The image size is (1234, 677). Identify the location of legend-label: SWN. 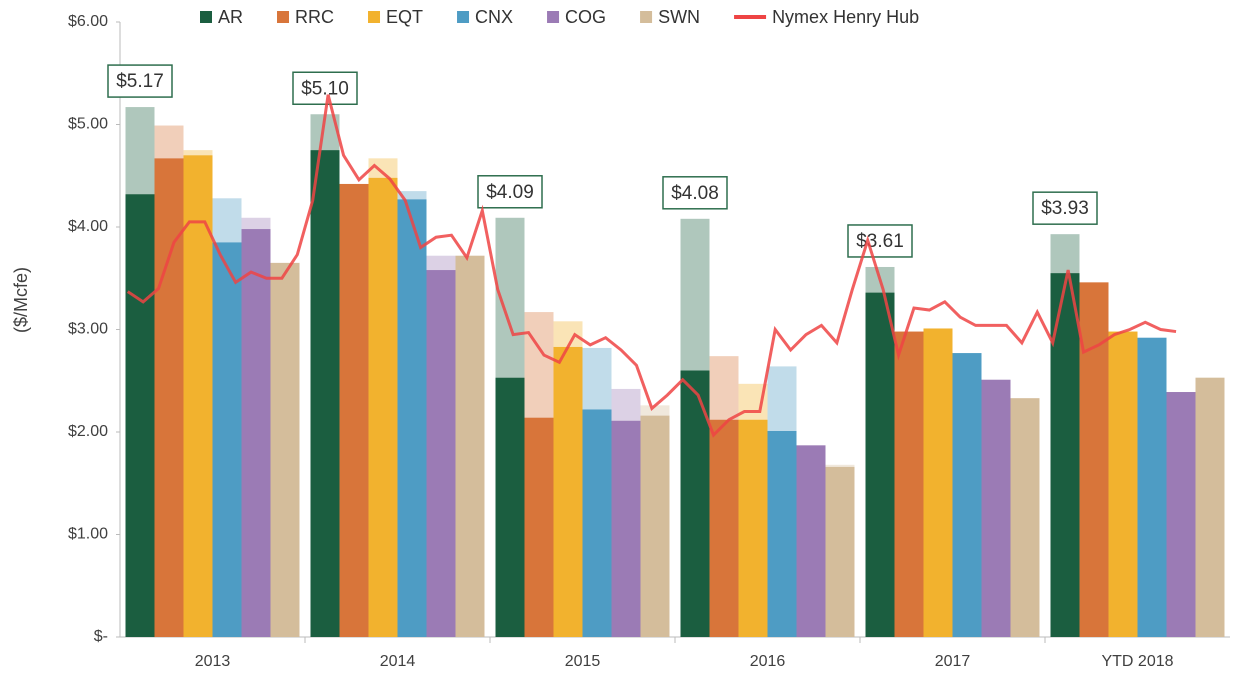
(679, 17).